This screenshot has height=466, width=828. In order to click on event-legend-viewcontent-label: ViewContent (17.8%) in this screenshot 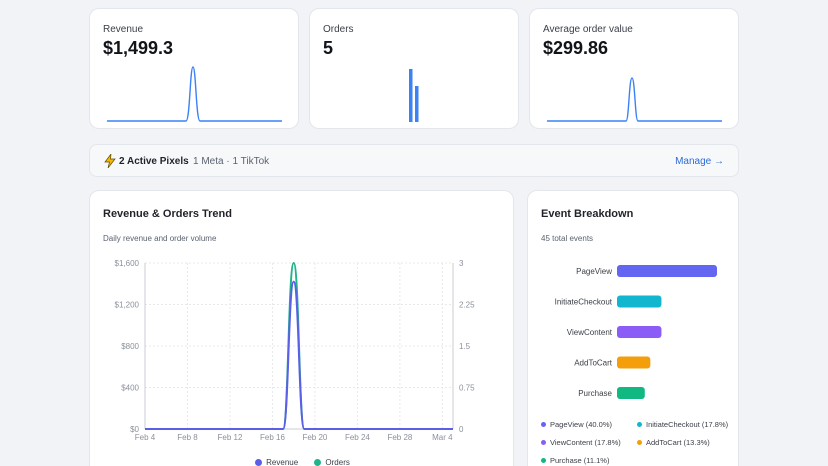, I will do `click(585, 442)`.